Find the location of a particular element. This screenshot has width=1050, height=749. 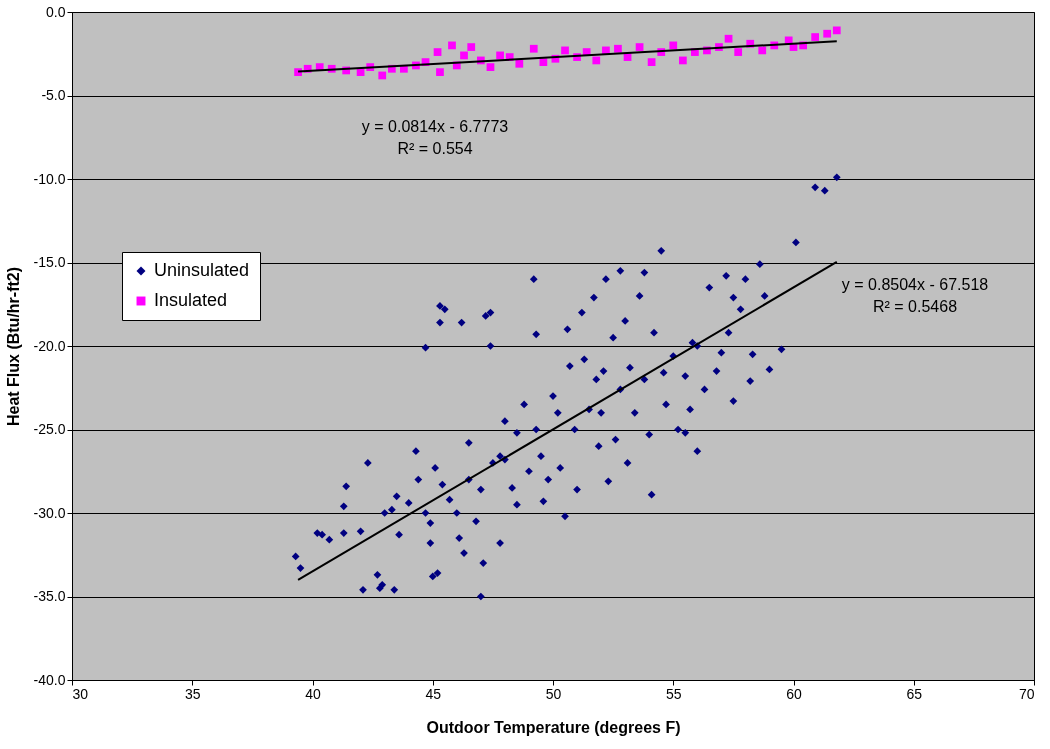

y-tick-label: -20.0 is located at coordinates (49, 345).